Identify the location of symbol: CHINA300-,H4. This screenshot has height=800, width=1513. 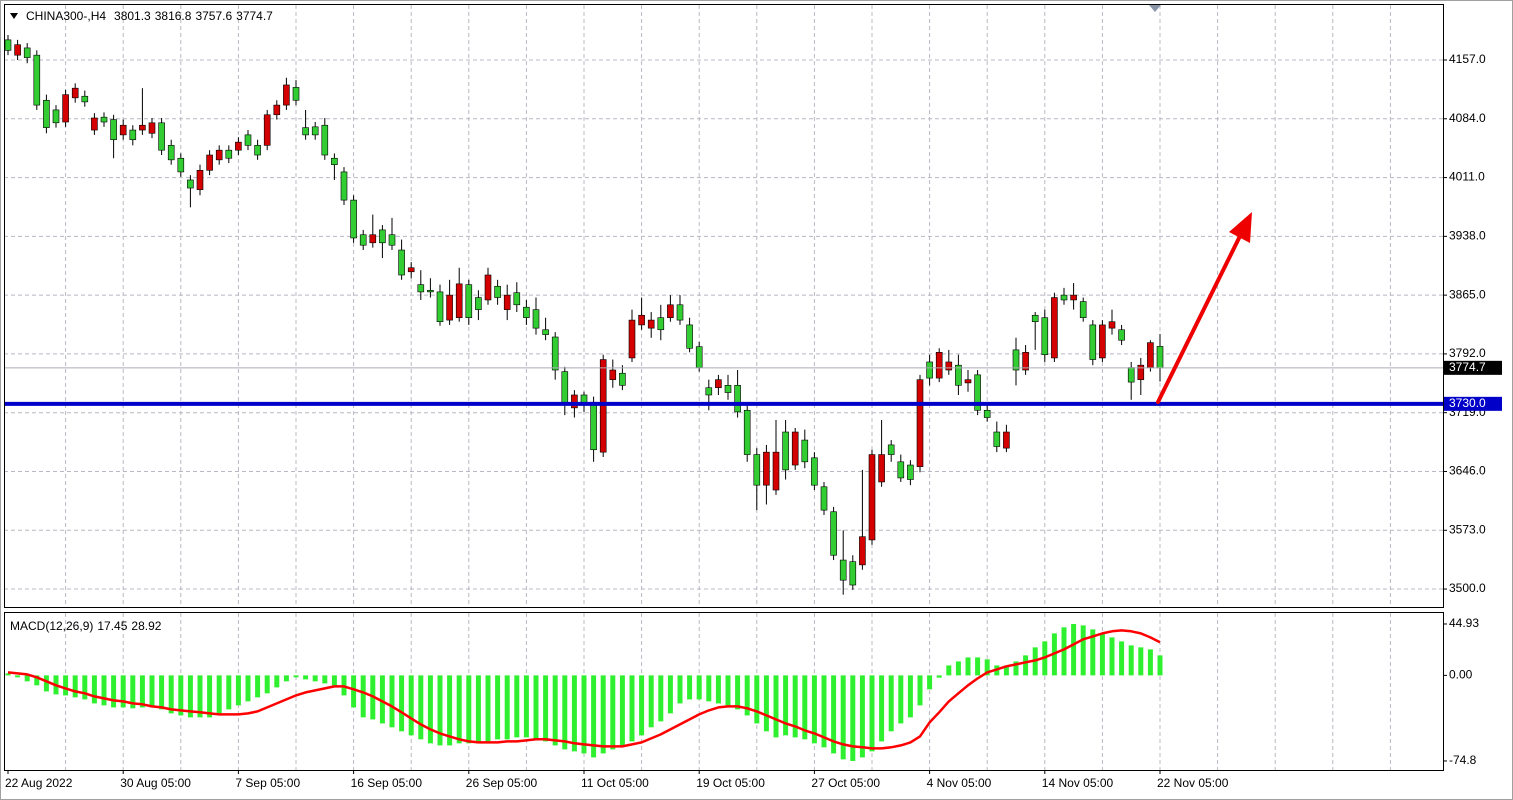
(66, 16).